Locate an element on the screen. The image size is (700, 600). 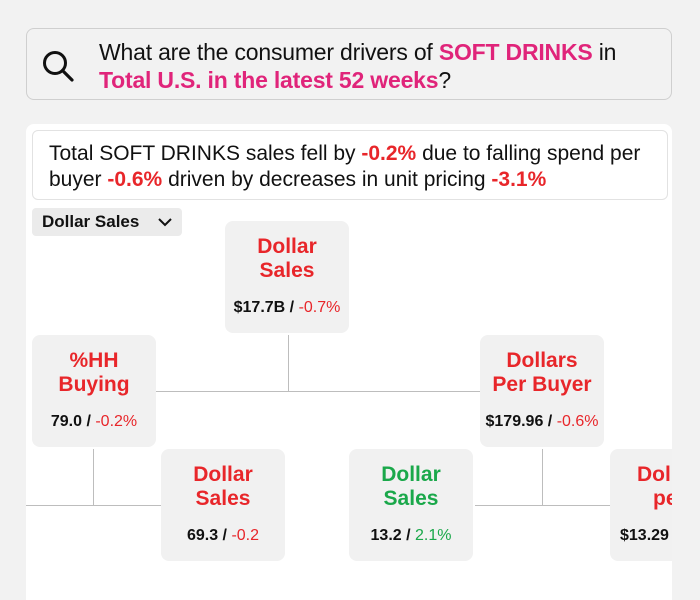
category-highlight: SOFT DRINKS is located at coordinates (515, 52).